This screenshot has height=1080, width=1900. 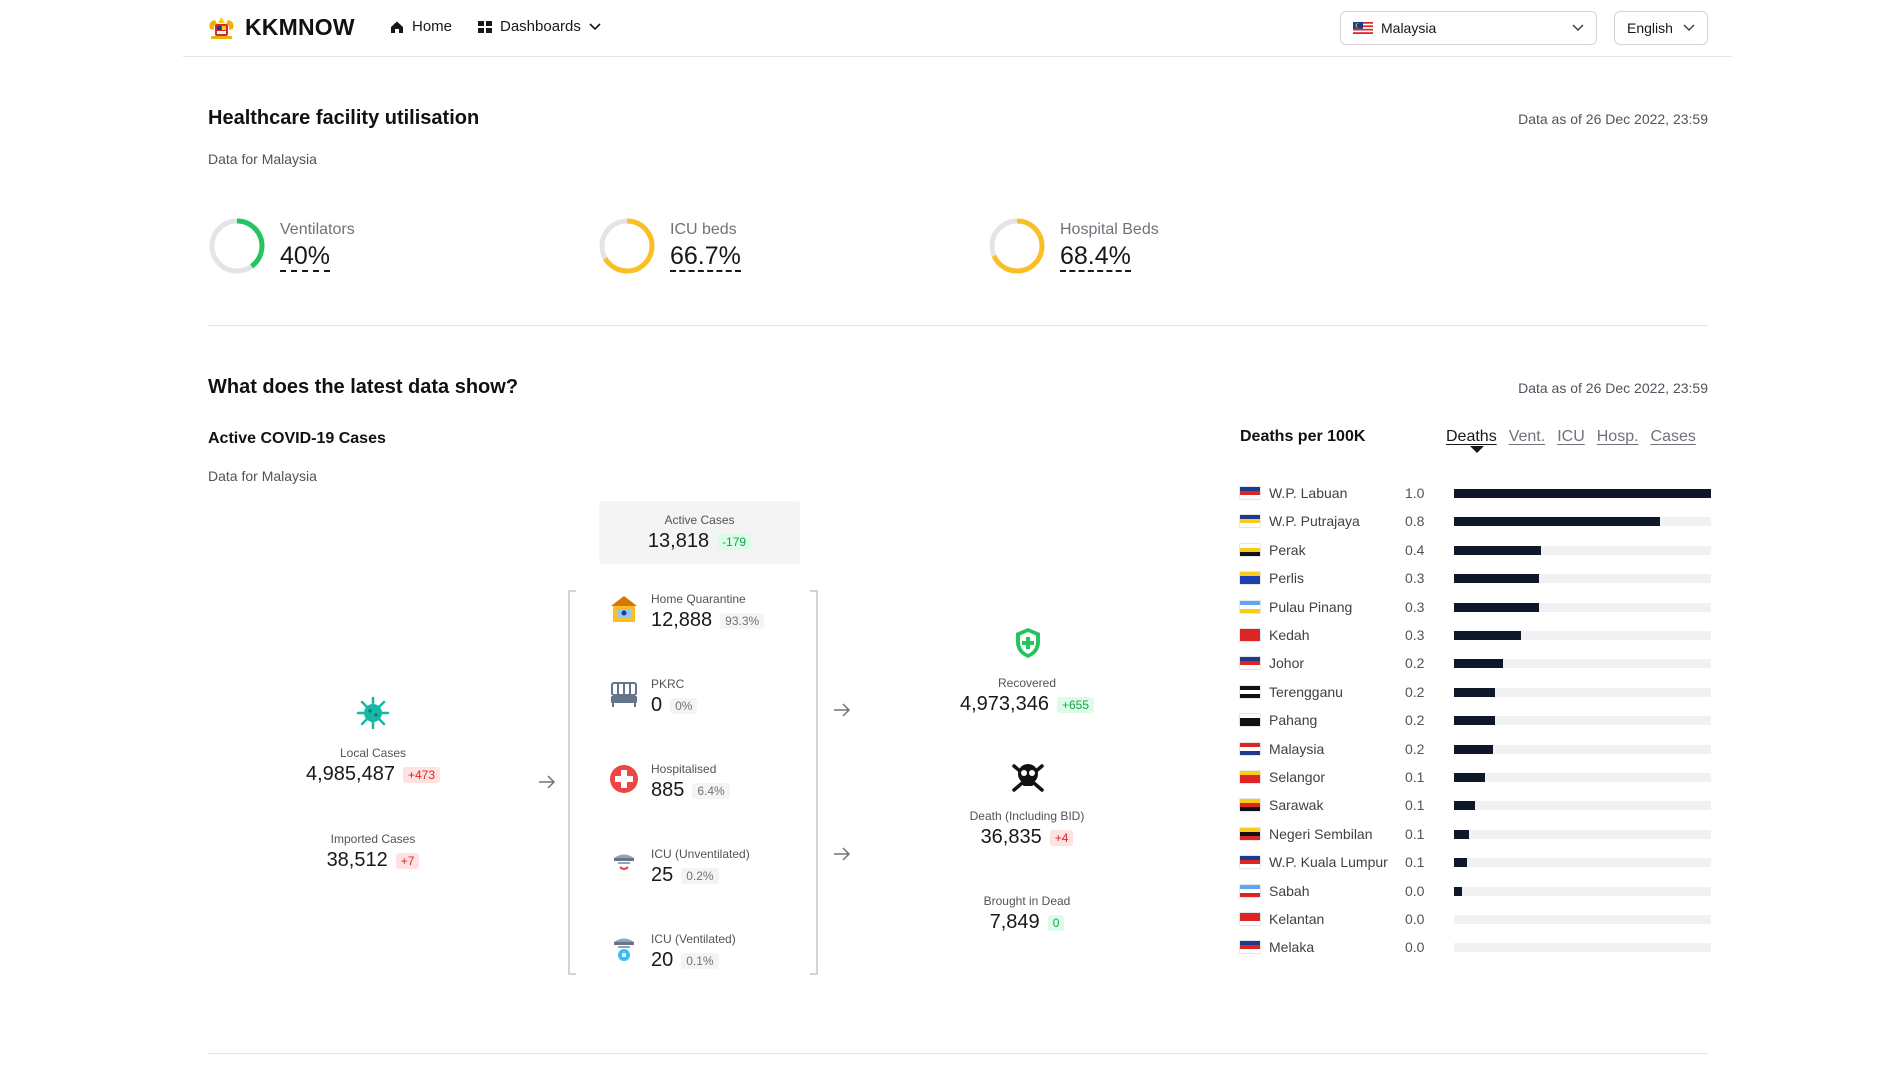 What do you see at coordinates (1027, 816) in the screenshot?
I see `death-label: Death (Including BID)` at bounding box center [1027, 816].